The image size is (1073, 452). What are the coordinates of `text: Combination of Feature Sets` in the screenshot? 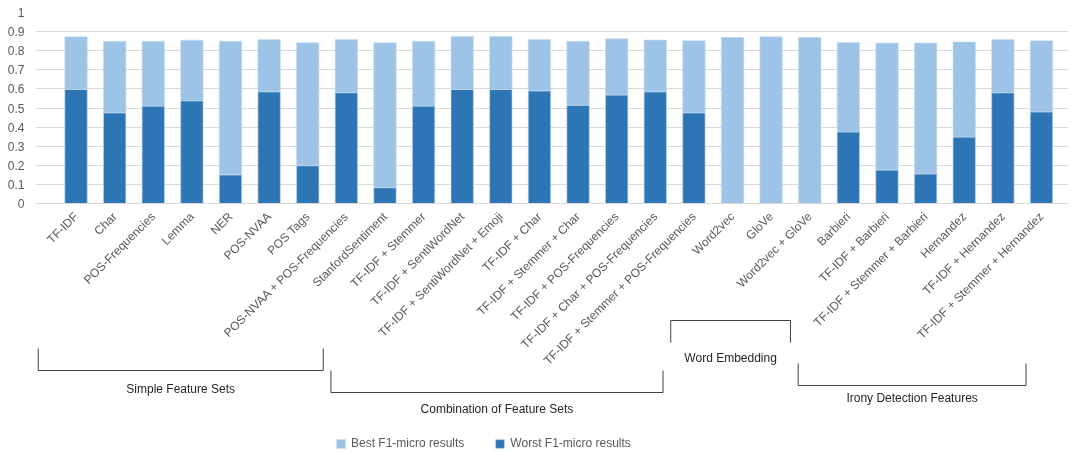 It's located at (497, 408).